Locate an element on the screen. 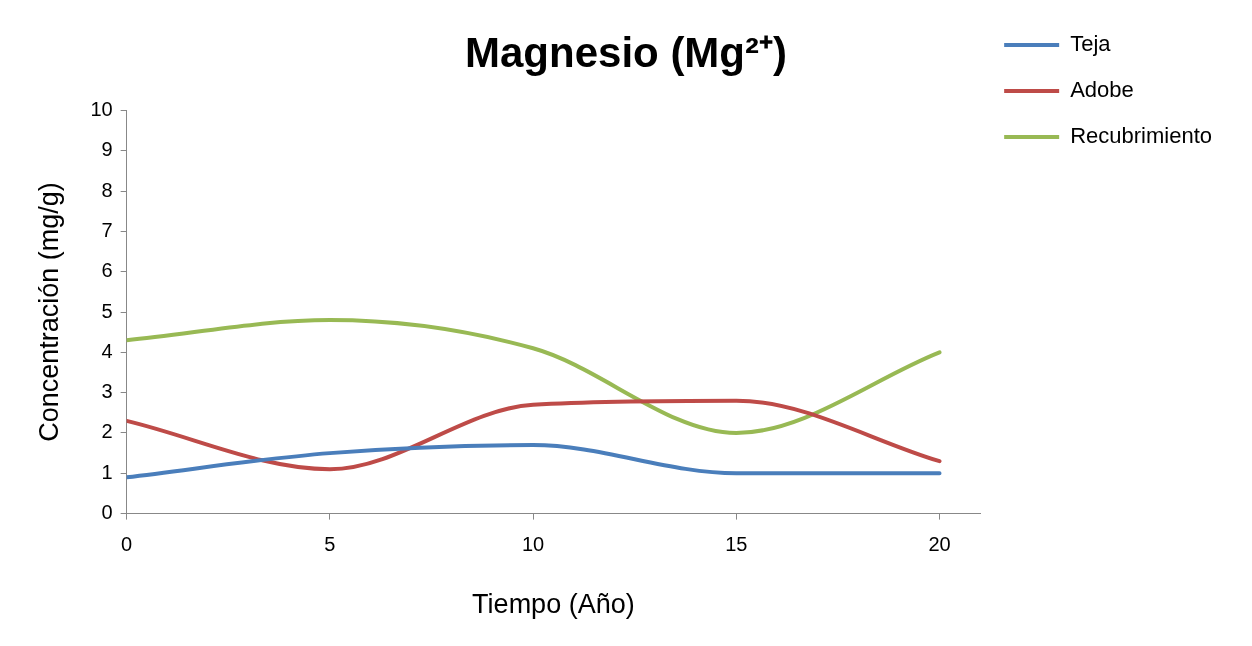 Image resolution: width=1252 pixels, height=646 pixels. y-tick-label: 4 is located at coordinates (107, 350).